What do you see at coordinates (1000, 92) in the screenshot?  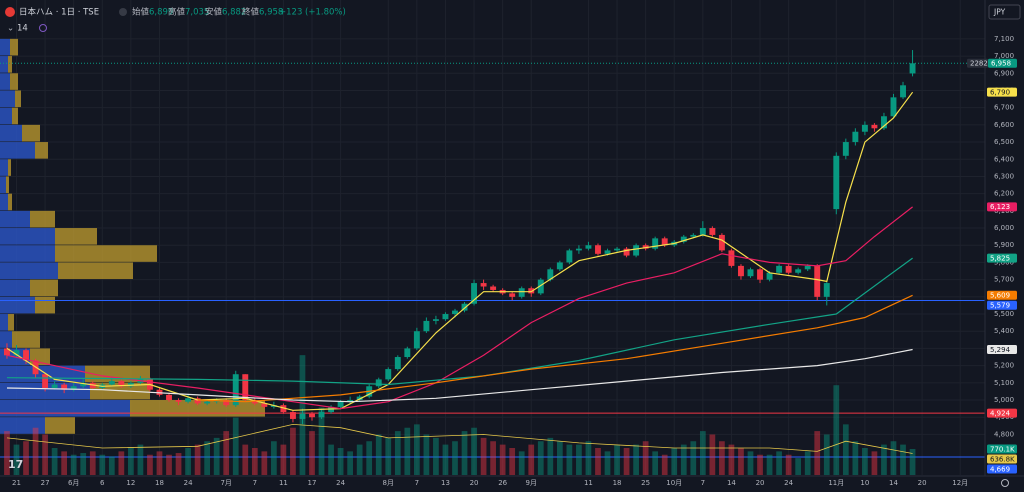 I see `price-badge-label: 6,790` at bounding box center [1000, 92].